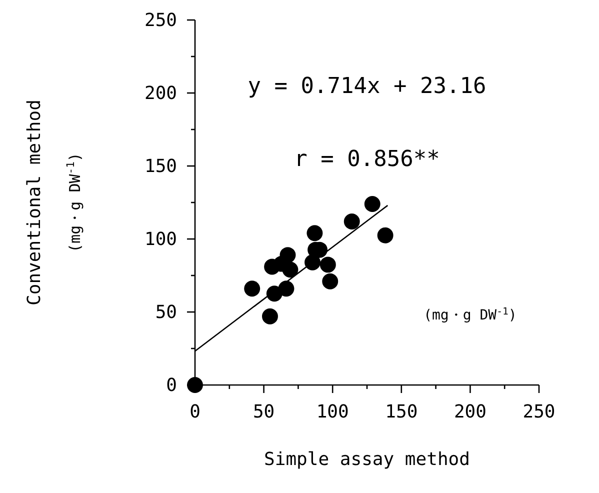 The height and width of the screenshot is (493, 599). Describe the element at coordinates (160, 239) in the screenshot. I see `y-tick-label: 100` at that location.